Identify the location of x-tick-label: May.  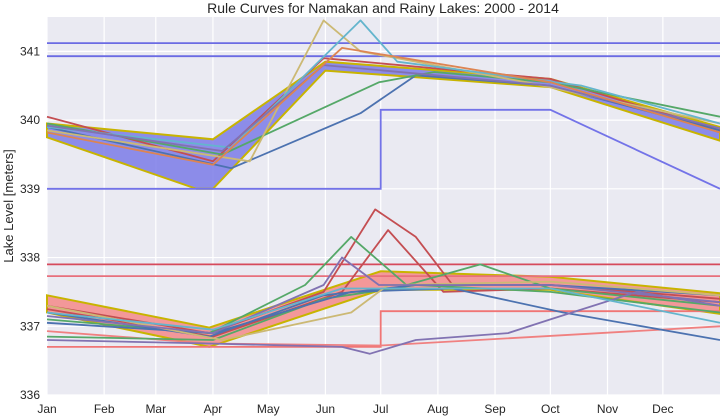
(268, 409).